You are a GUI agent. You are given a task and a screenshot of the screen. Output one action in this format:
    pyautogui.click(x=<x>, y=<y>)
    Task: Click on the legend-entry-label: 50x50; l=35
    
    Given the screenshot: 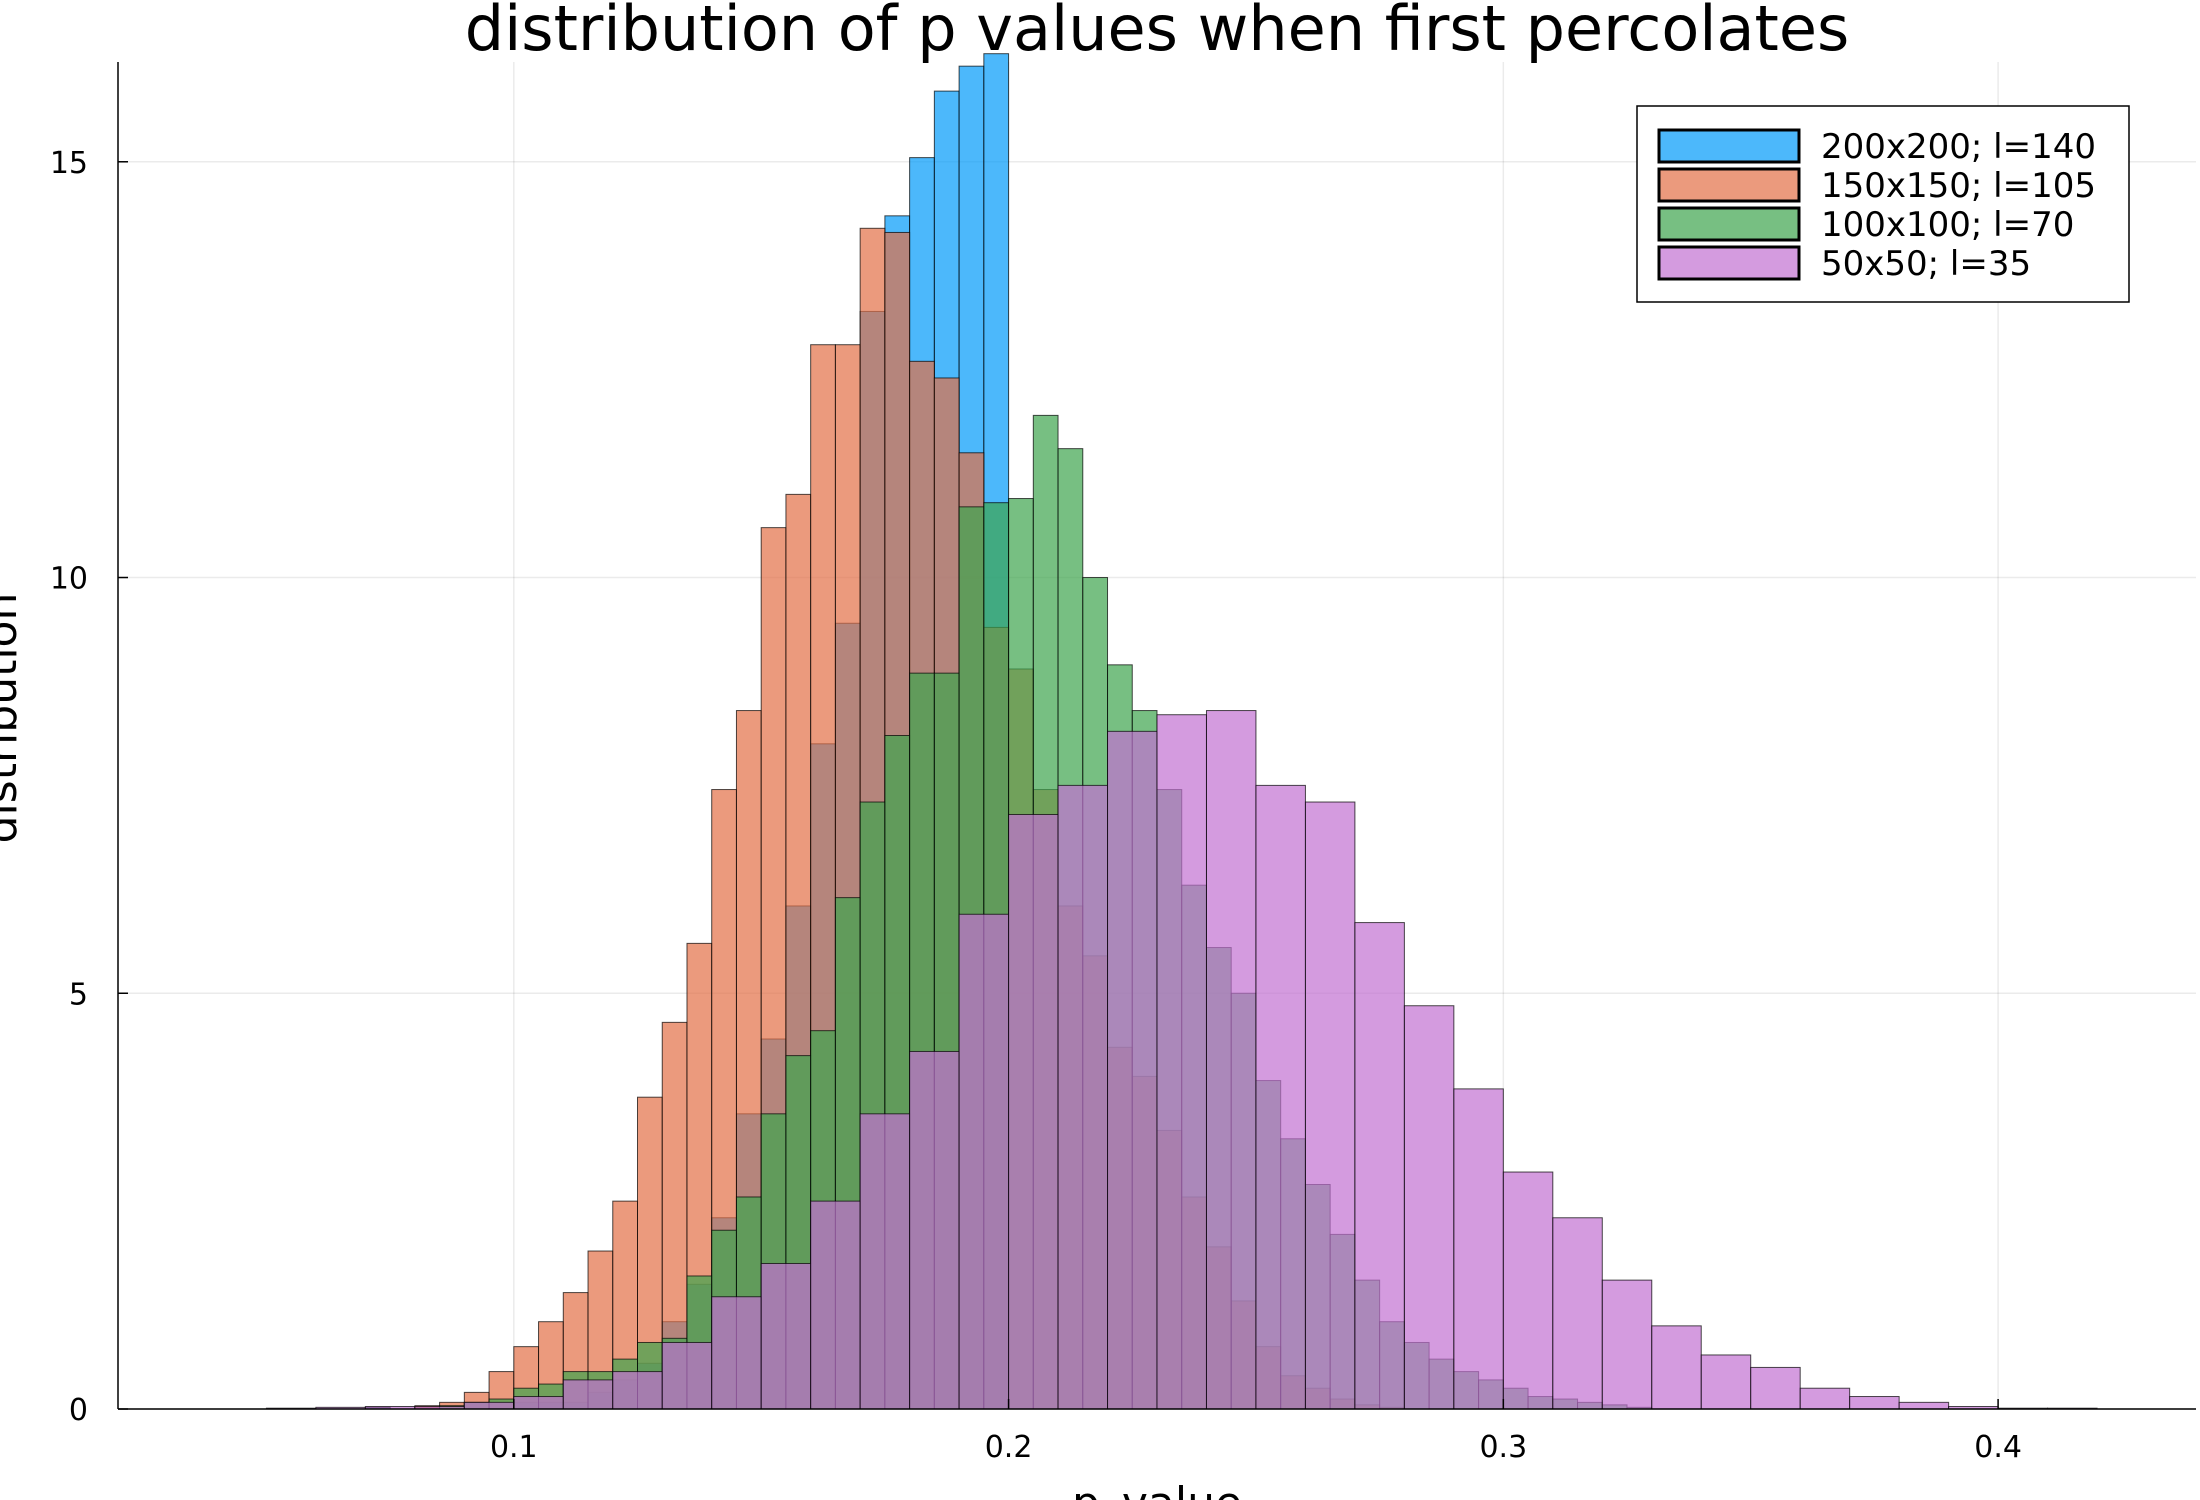 What is the action you would take?
    pyautogui.click(x=1926, y=264)
    